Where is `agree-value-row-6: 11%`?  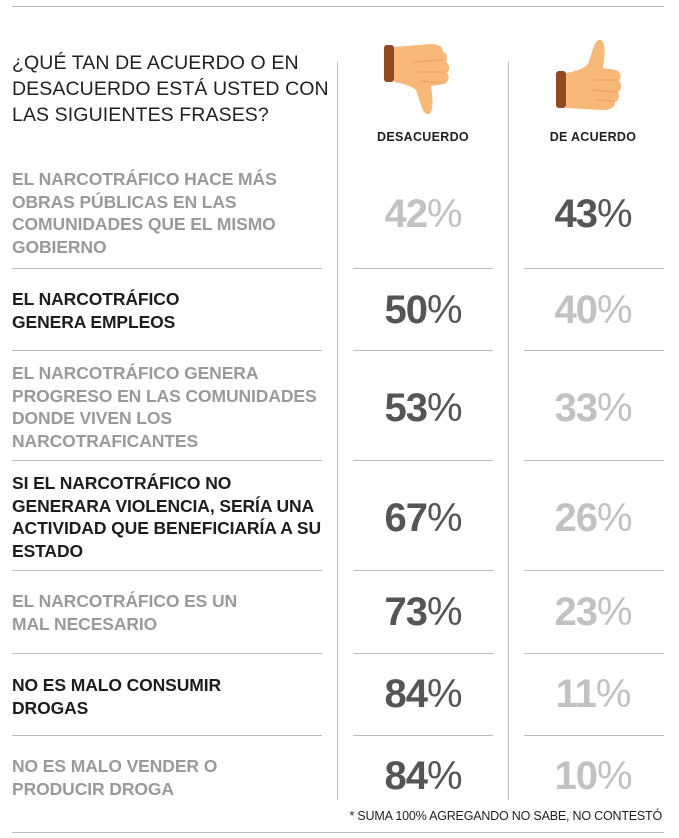 agree-value-row-6: 11% is located at coordinates (593, 694).